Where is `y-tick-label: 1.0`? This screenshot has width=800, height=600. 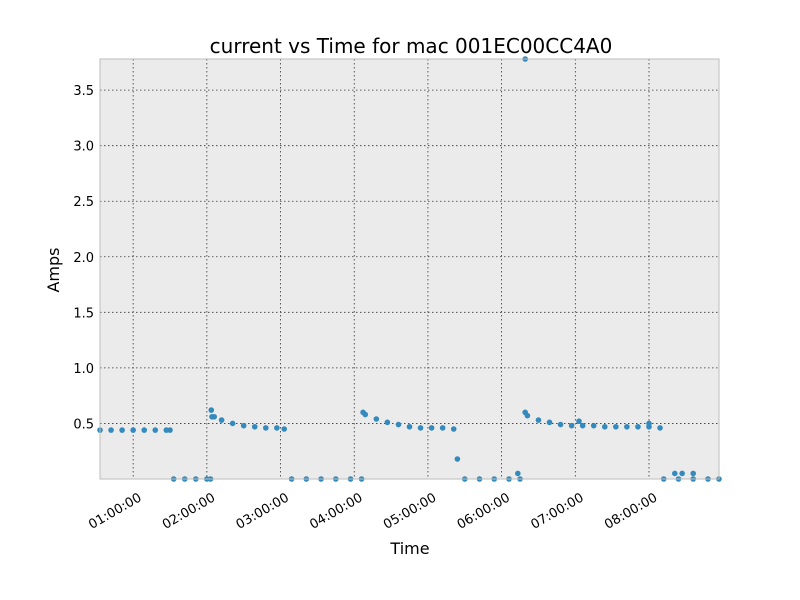 y-tick-label: 1.0 is located at coordinates (83, 369).